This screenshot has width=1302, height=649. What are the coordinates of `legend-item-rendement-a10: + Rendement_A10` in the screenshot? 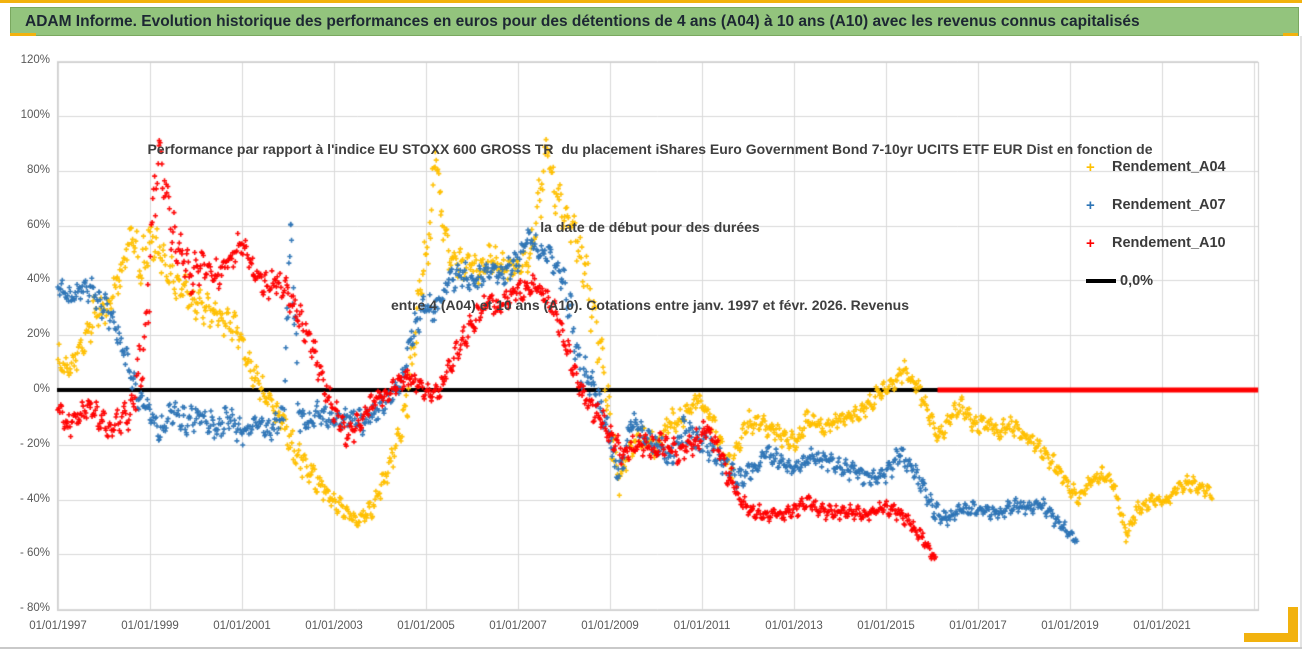 It's located at (1186, 243).